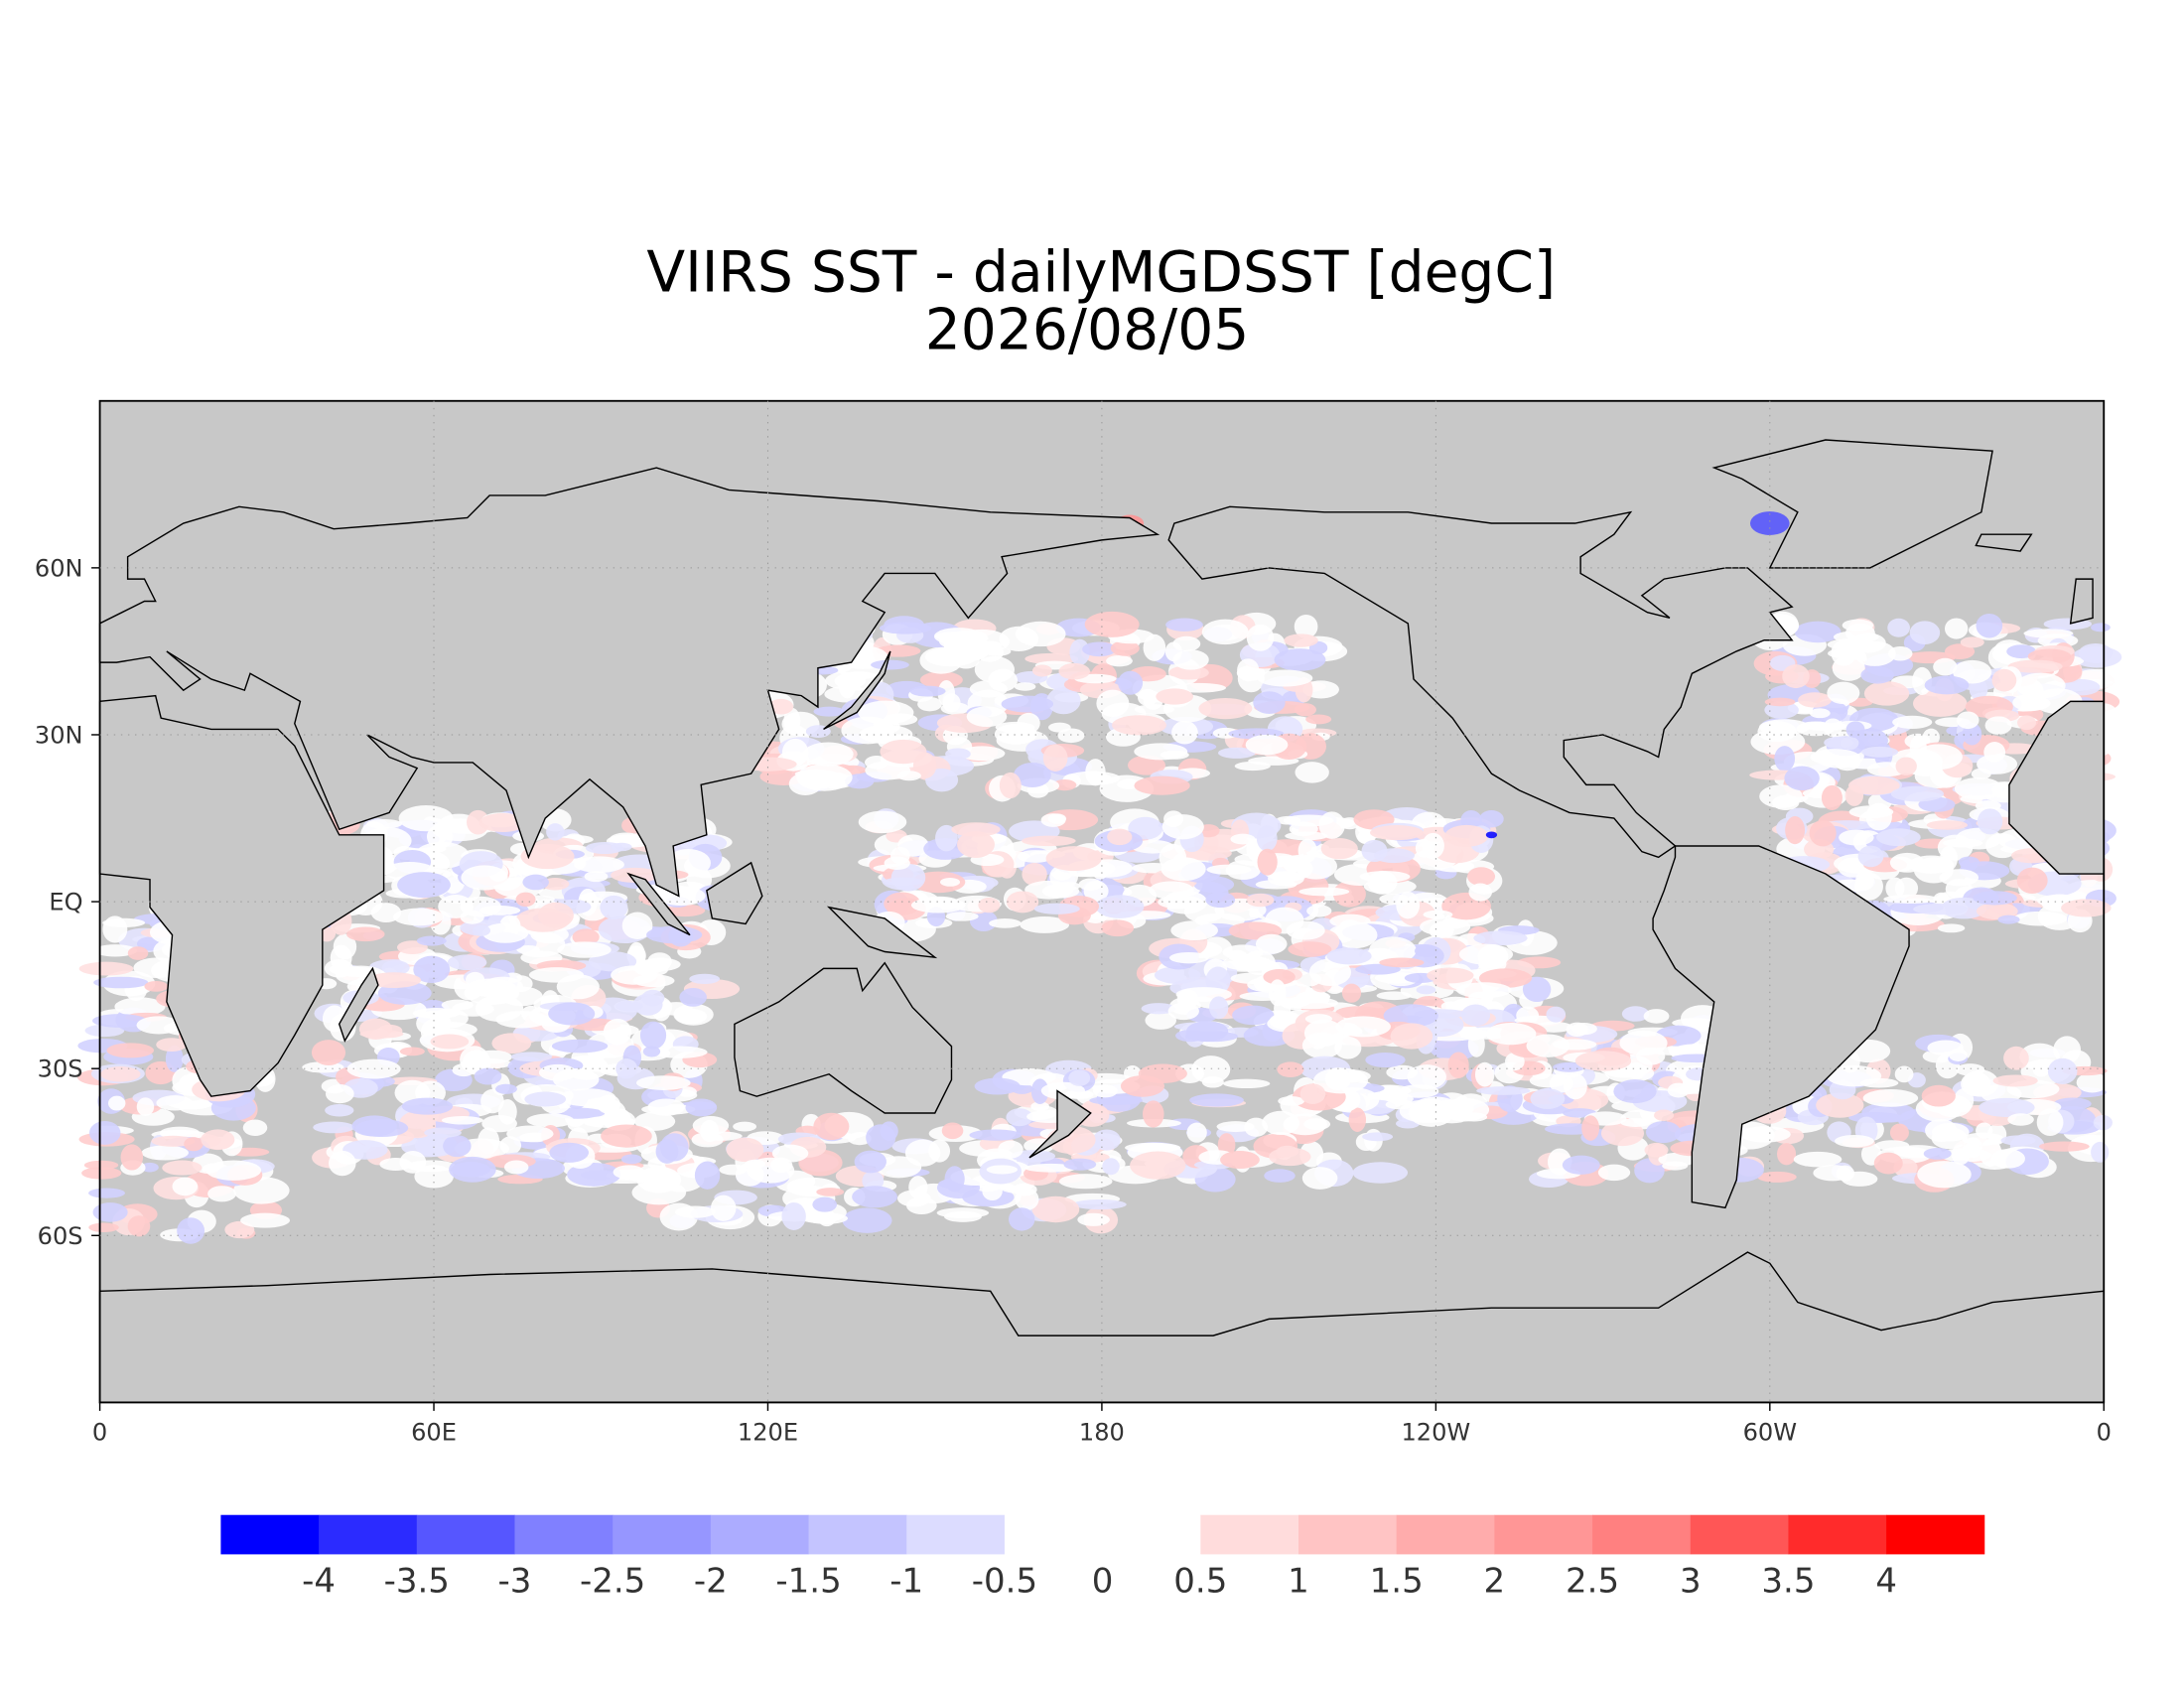  What do you see at coordinates (768, 1433) in the screenshot?
I see `lon-label: 120E` at bounding box center [768, 1433].